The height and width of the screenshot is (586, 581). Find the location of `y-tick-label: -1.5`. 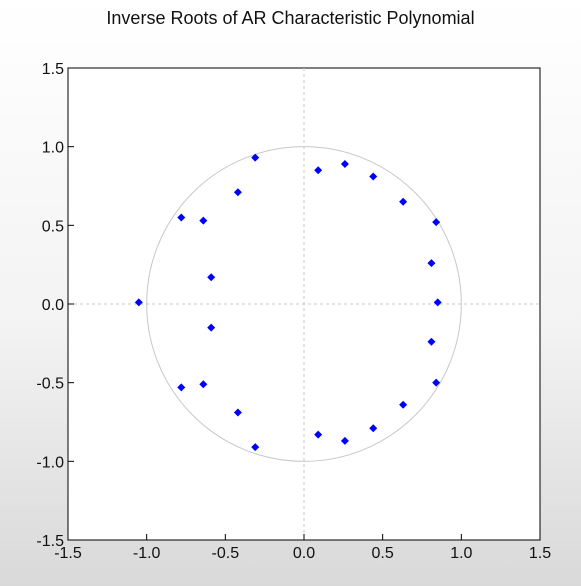

y-tick-label: -1.5 is located at coordinates (50, 541).